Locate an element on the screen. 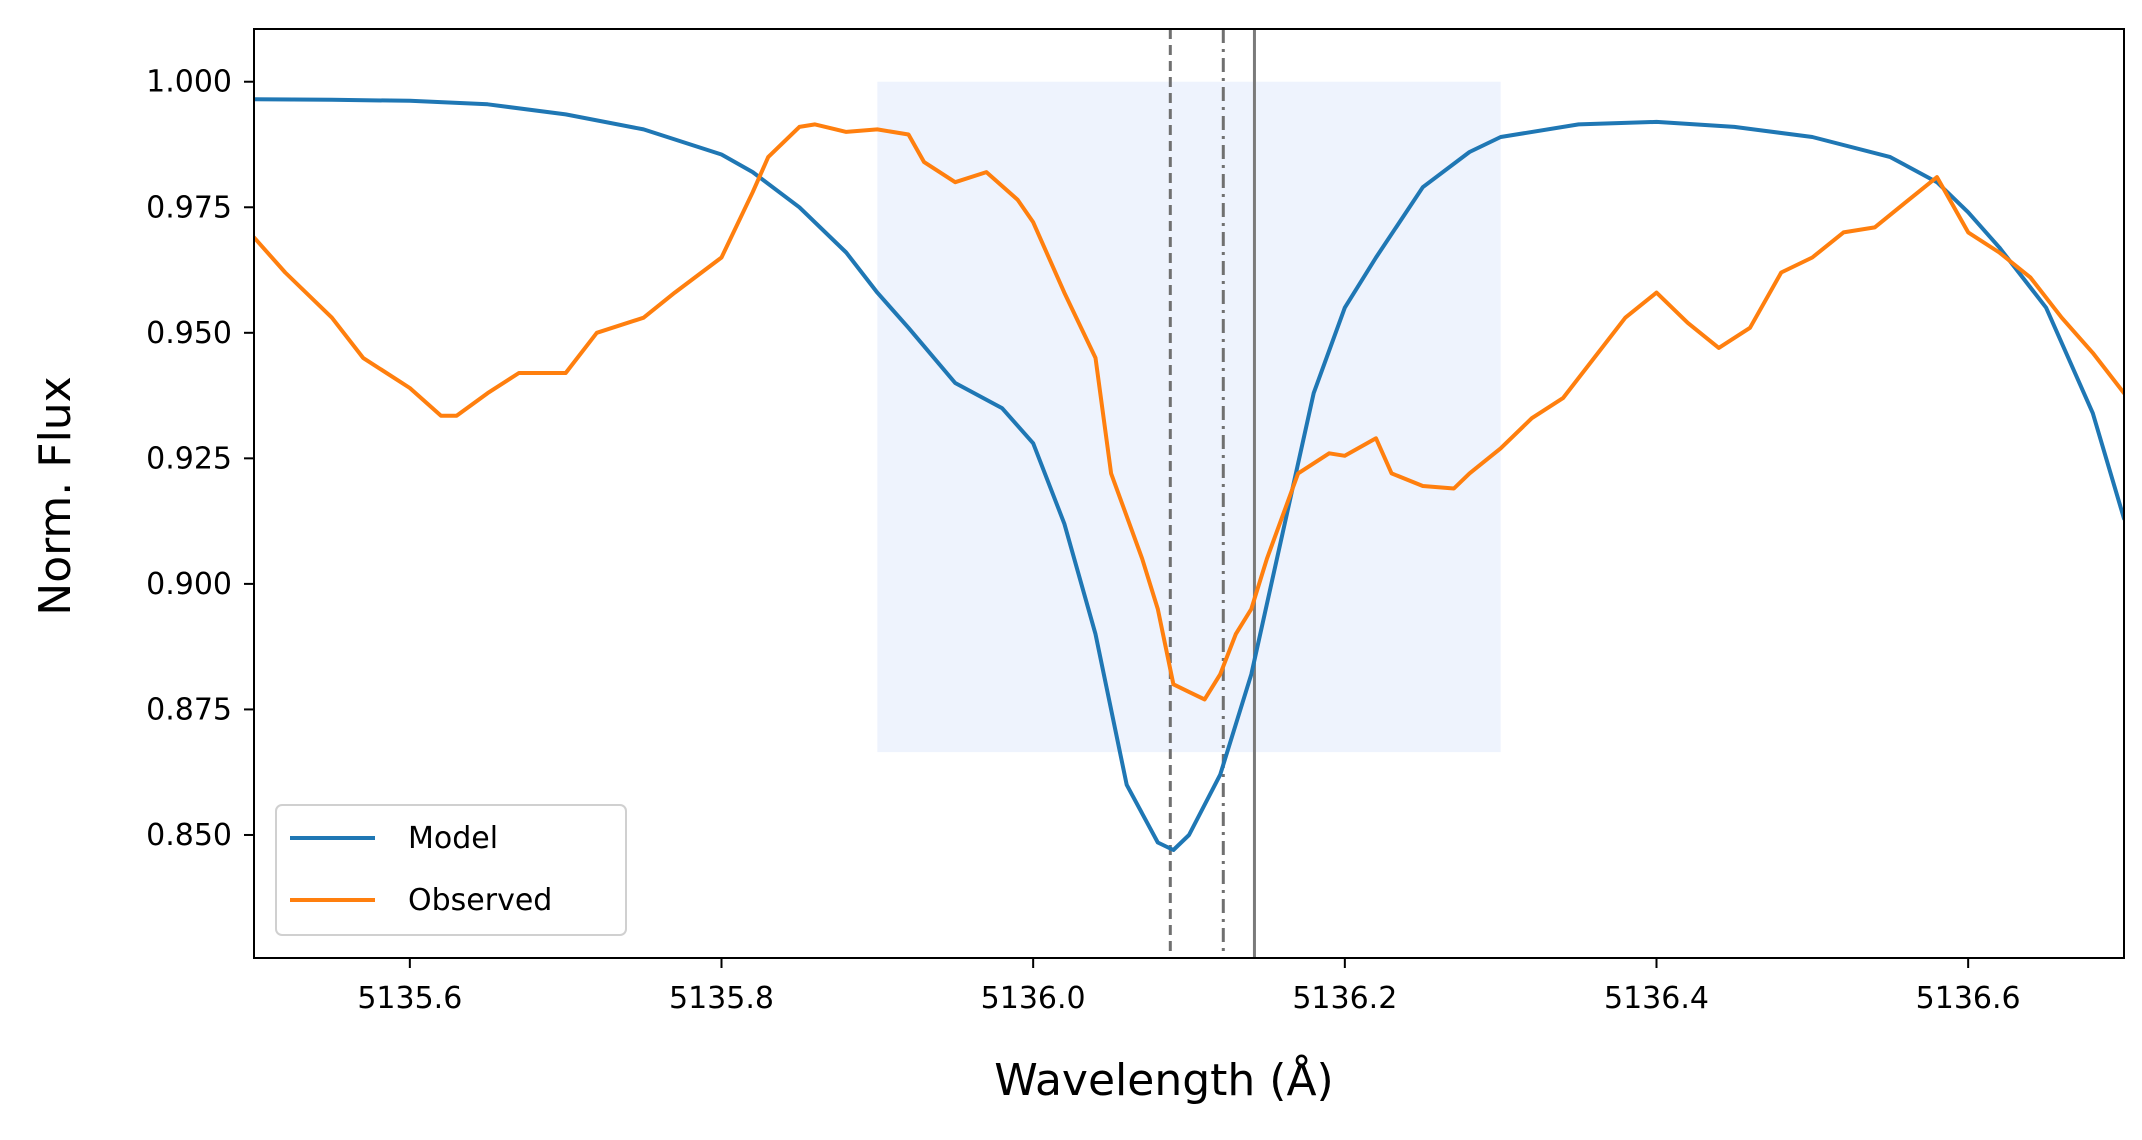 This screenshot has width=2142, height=1140. x-tick-label: 5135.8 is located at coordinates (721, 998).